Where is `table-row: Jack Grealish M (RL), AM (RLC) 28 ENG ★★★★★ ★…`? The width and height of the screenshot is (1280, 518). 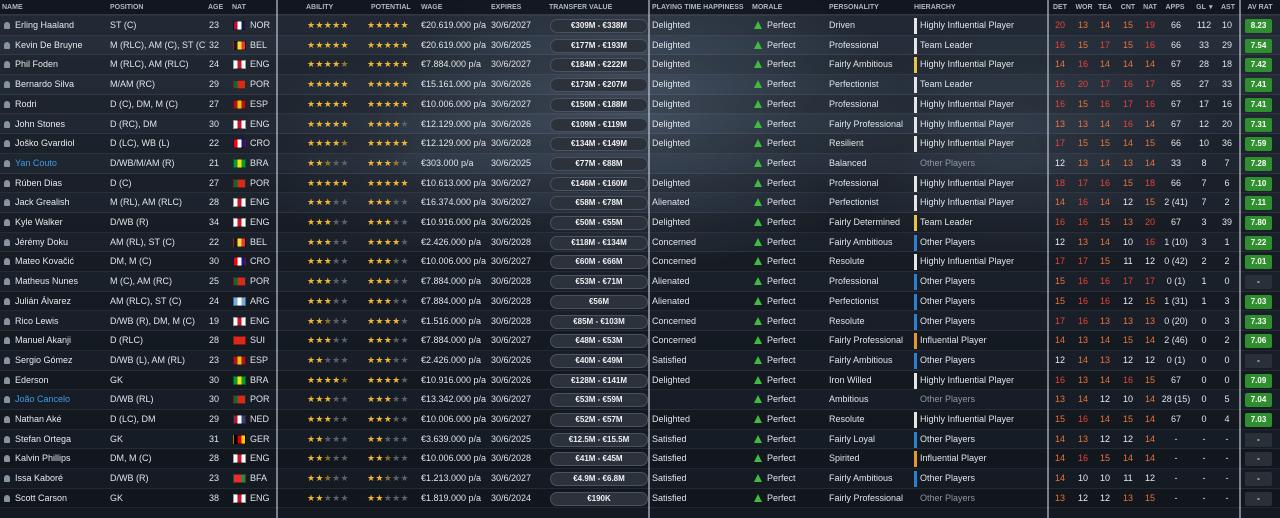 table-row: Jack Grealish M (RL), AM (RLC) 28 ENG ★★★★★ ★… is located at coordinates (640, 203).